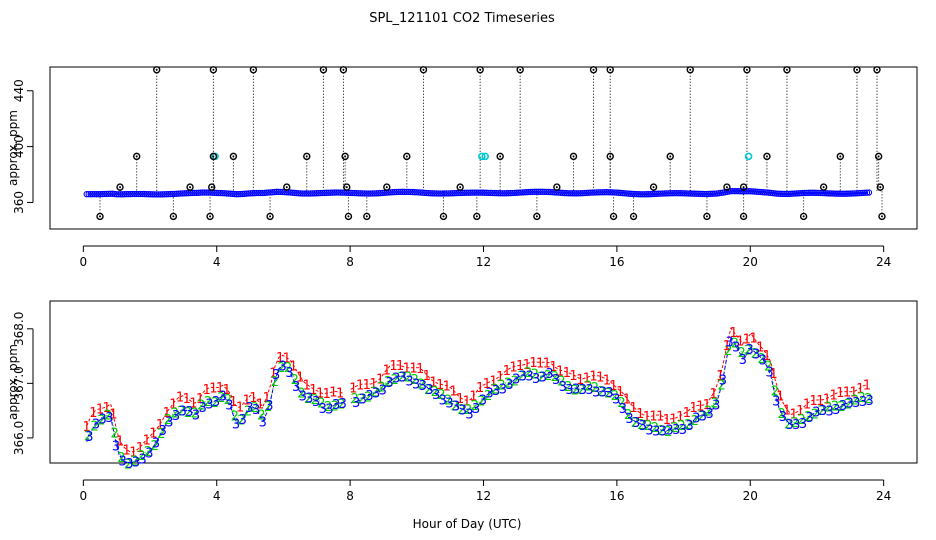  What do you see at coordinates (214, 414) in the screenshot?
I see `series-3-line` at bounding box center [214, 414].